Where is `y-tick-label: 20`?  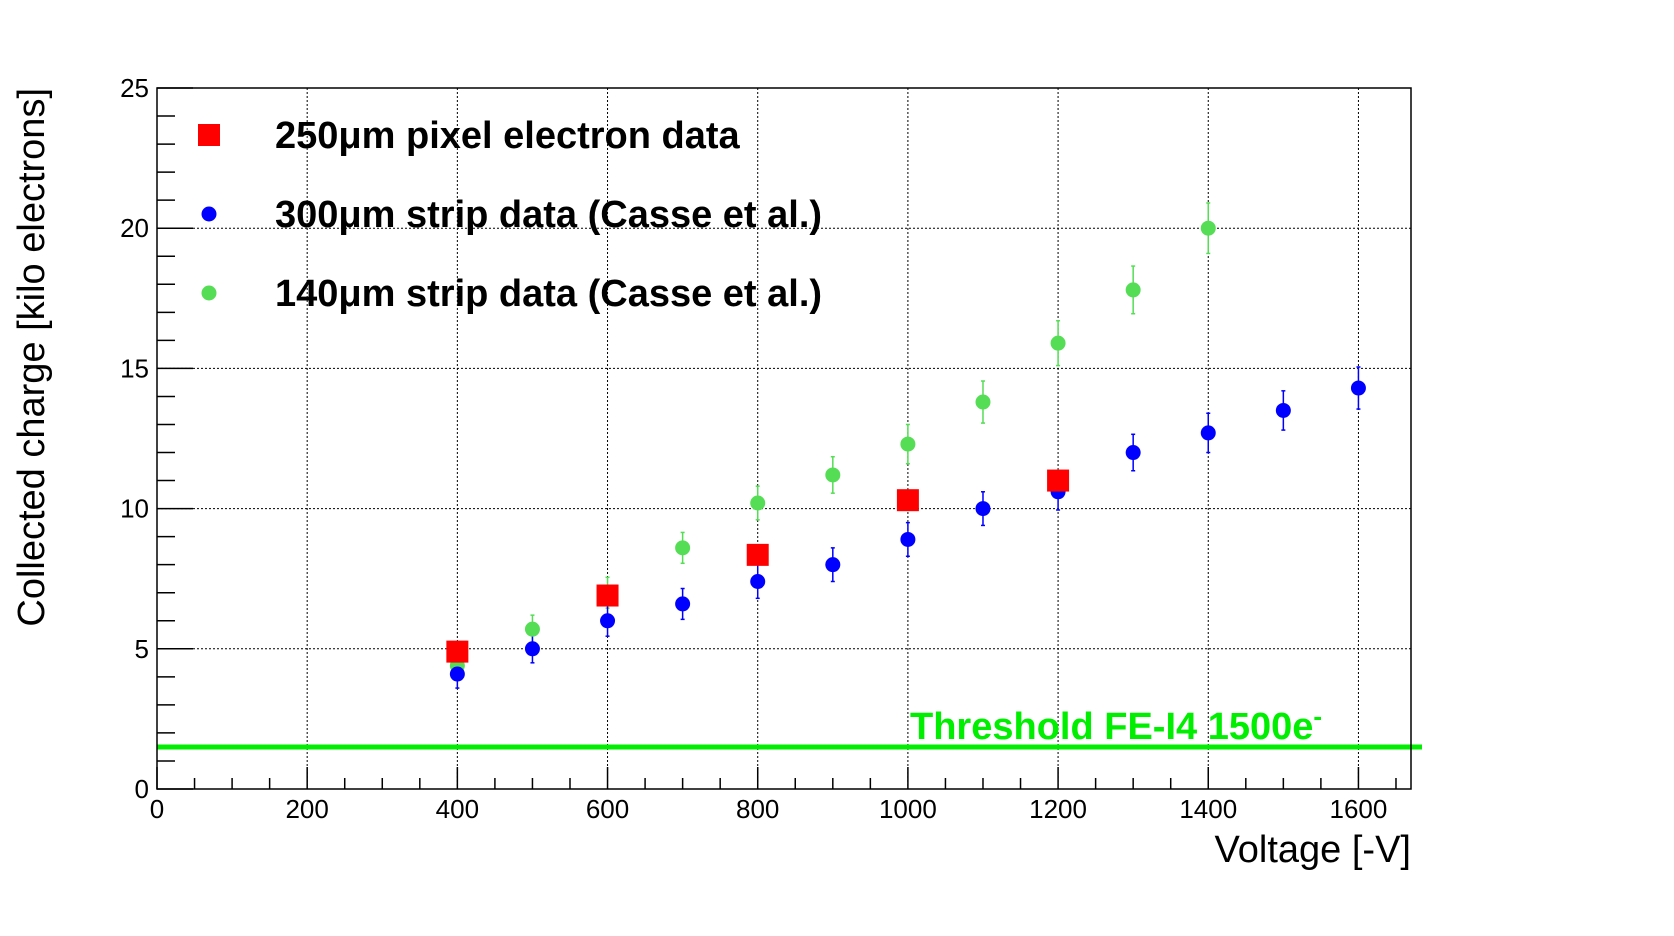
y-tick-label: 20 is located at coordinates (134, 228).